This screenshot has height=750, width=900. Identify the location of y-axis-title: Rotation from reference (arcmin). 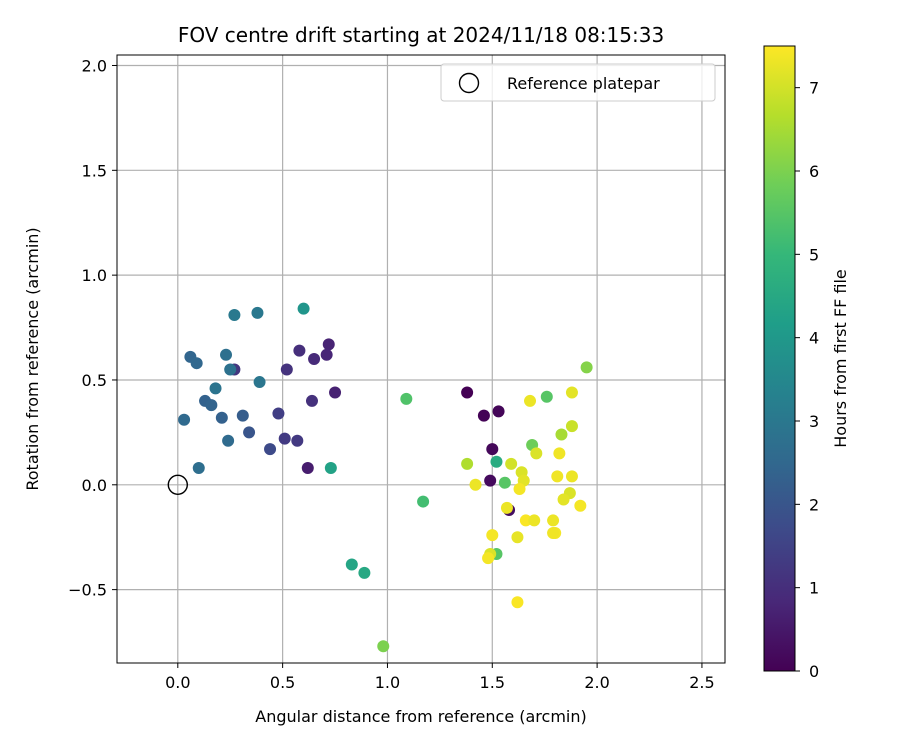
(32, 358).